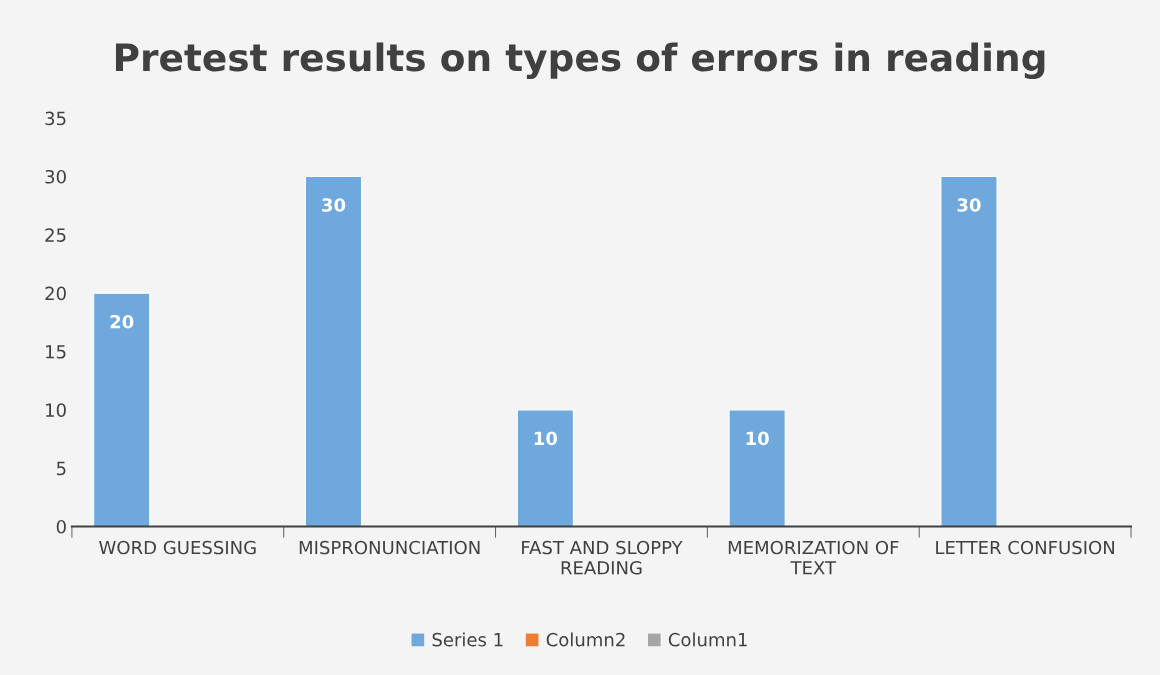 This screenshot has height=675, width=1160. What do you see at coordinates (56, 352) in the screenshot?
I see `y-tick-label: 15` at bounding box center [56, 352].